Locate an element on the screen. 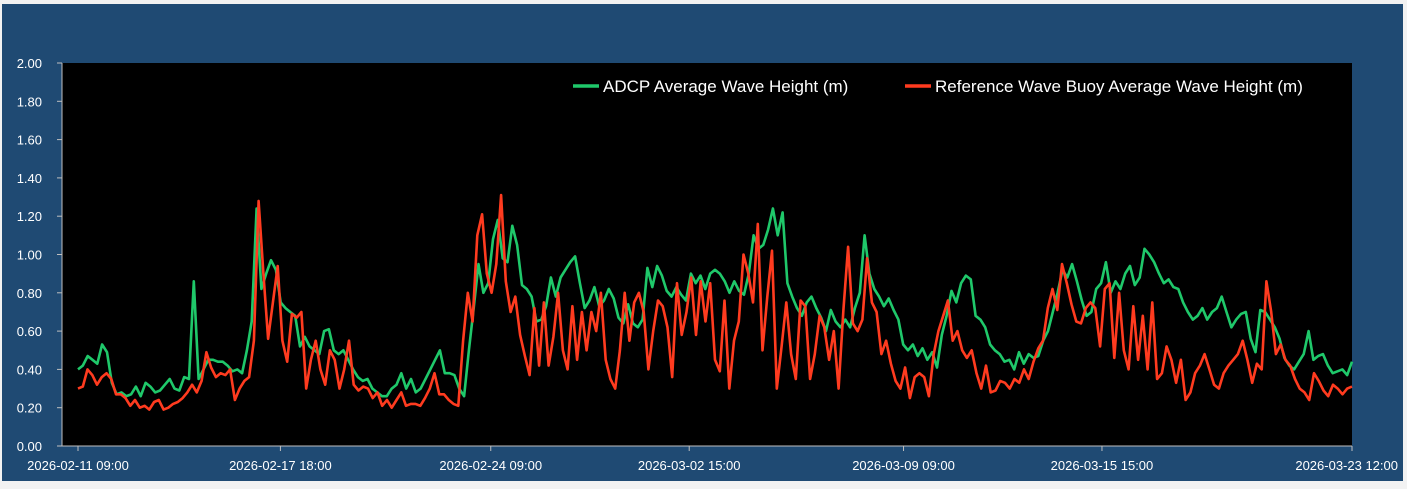 The height and width of the screenshot is (489, 1407). y-tick-label: 0.60 is located at coordinates (29, 331).